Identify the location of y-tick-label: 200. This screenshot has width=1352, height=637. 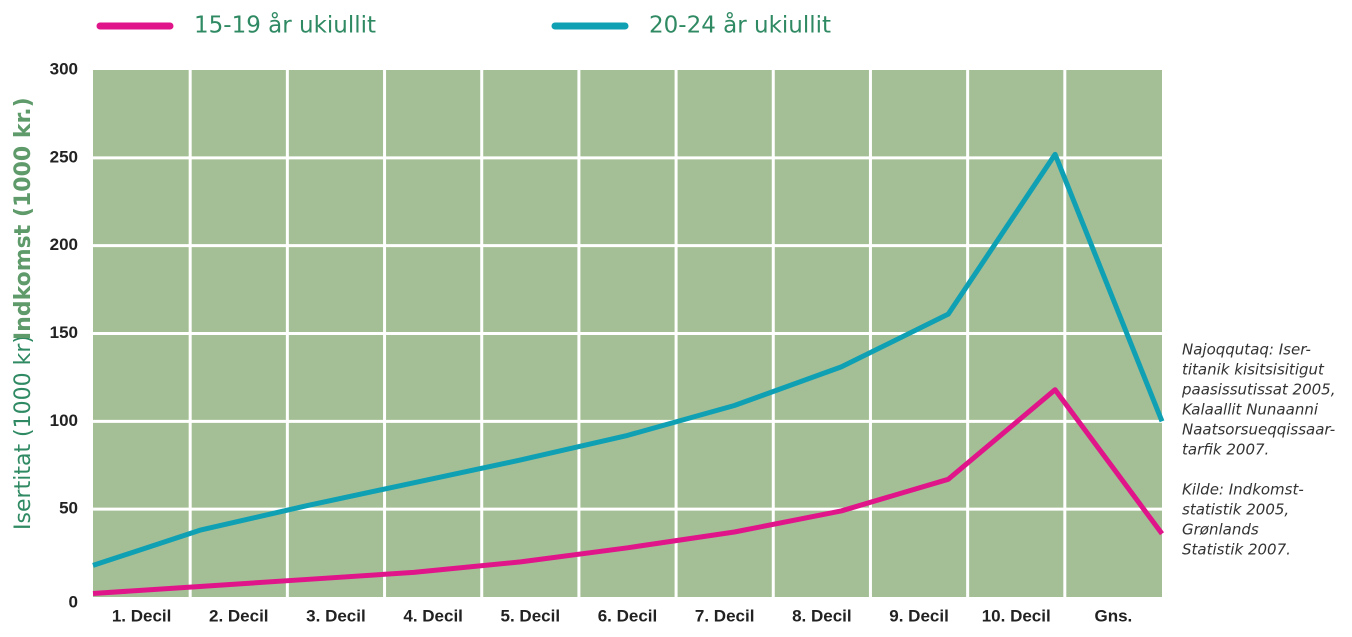
(64, 244).